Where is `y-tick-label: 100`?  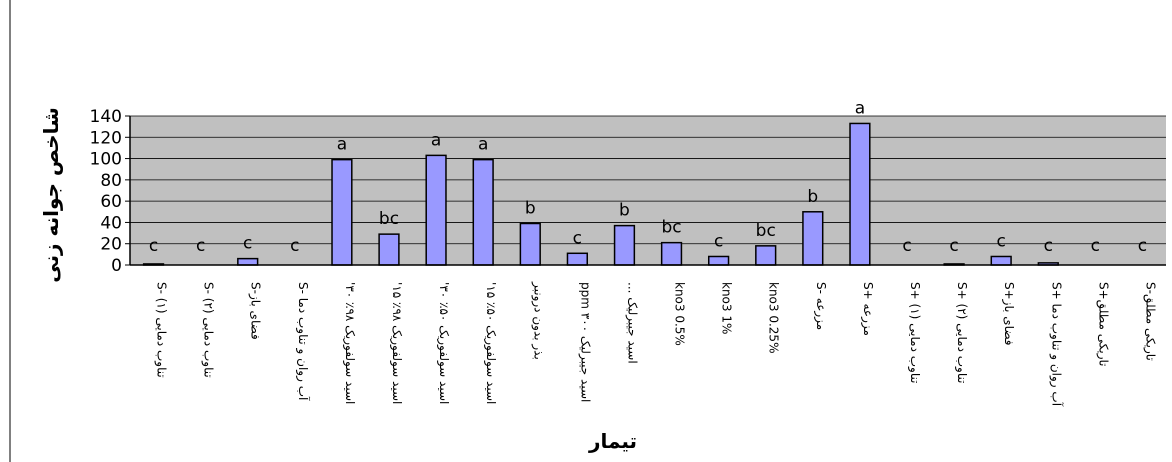
y-tick-label: 100 is located at coordinates (106, 160).